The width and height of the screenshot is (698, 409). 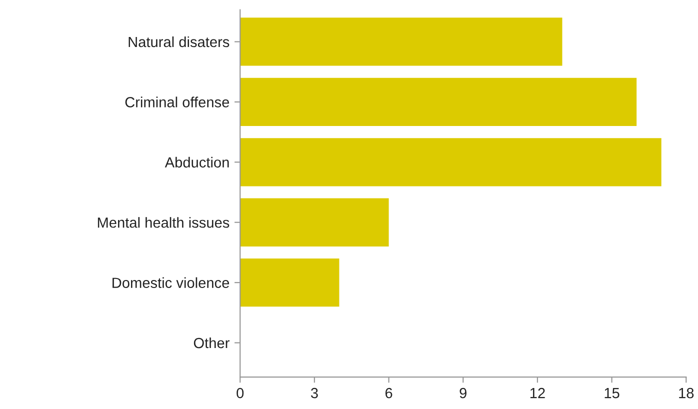 I want to click on x-tick-label: 0, so click(x=240, y=393).